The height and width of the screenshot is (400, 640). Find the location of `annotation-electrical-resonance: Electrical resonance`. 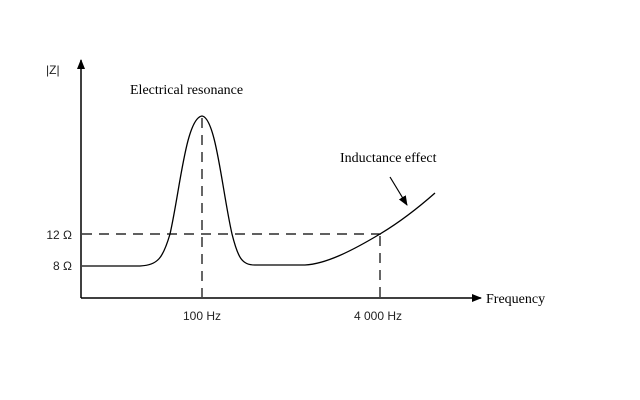

annotation-electrical-resonance: Electrical resonance is located at coordinates (186, 90).